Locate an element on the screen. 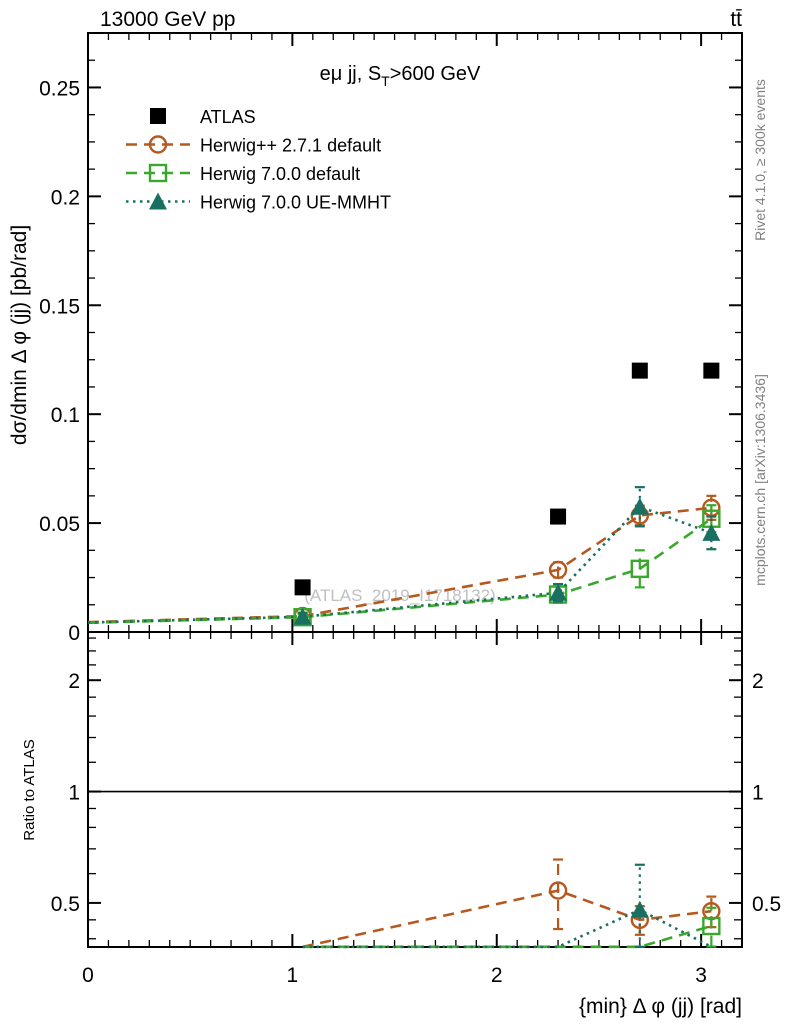 The width and height of the screenshot is (786, 1024). data-point-open-circle is located at coordinates (558, 570).